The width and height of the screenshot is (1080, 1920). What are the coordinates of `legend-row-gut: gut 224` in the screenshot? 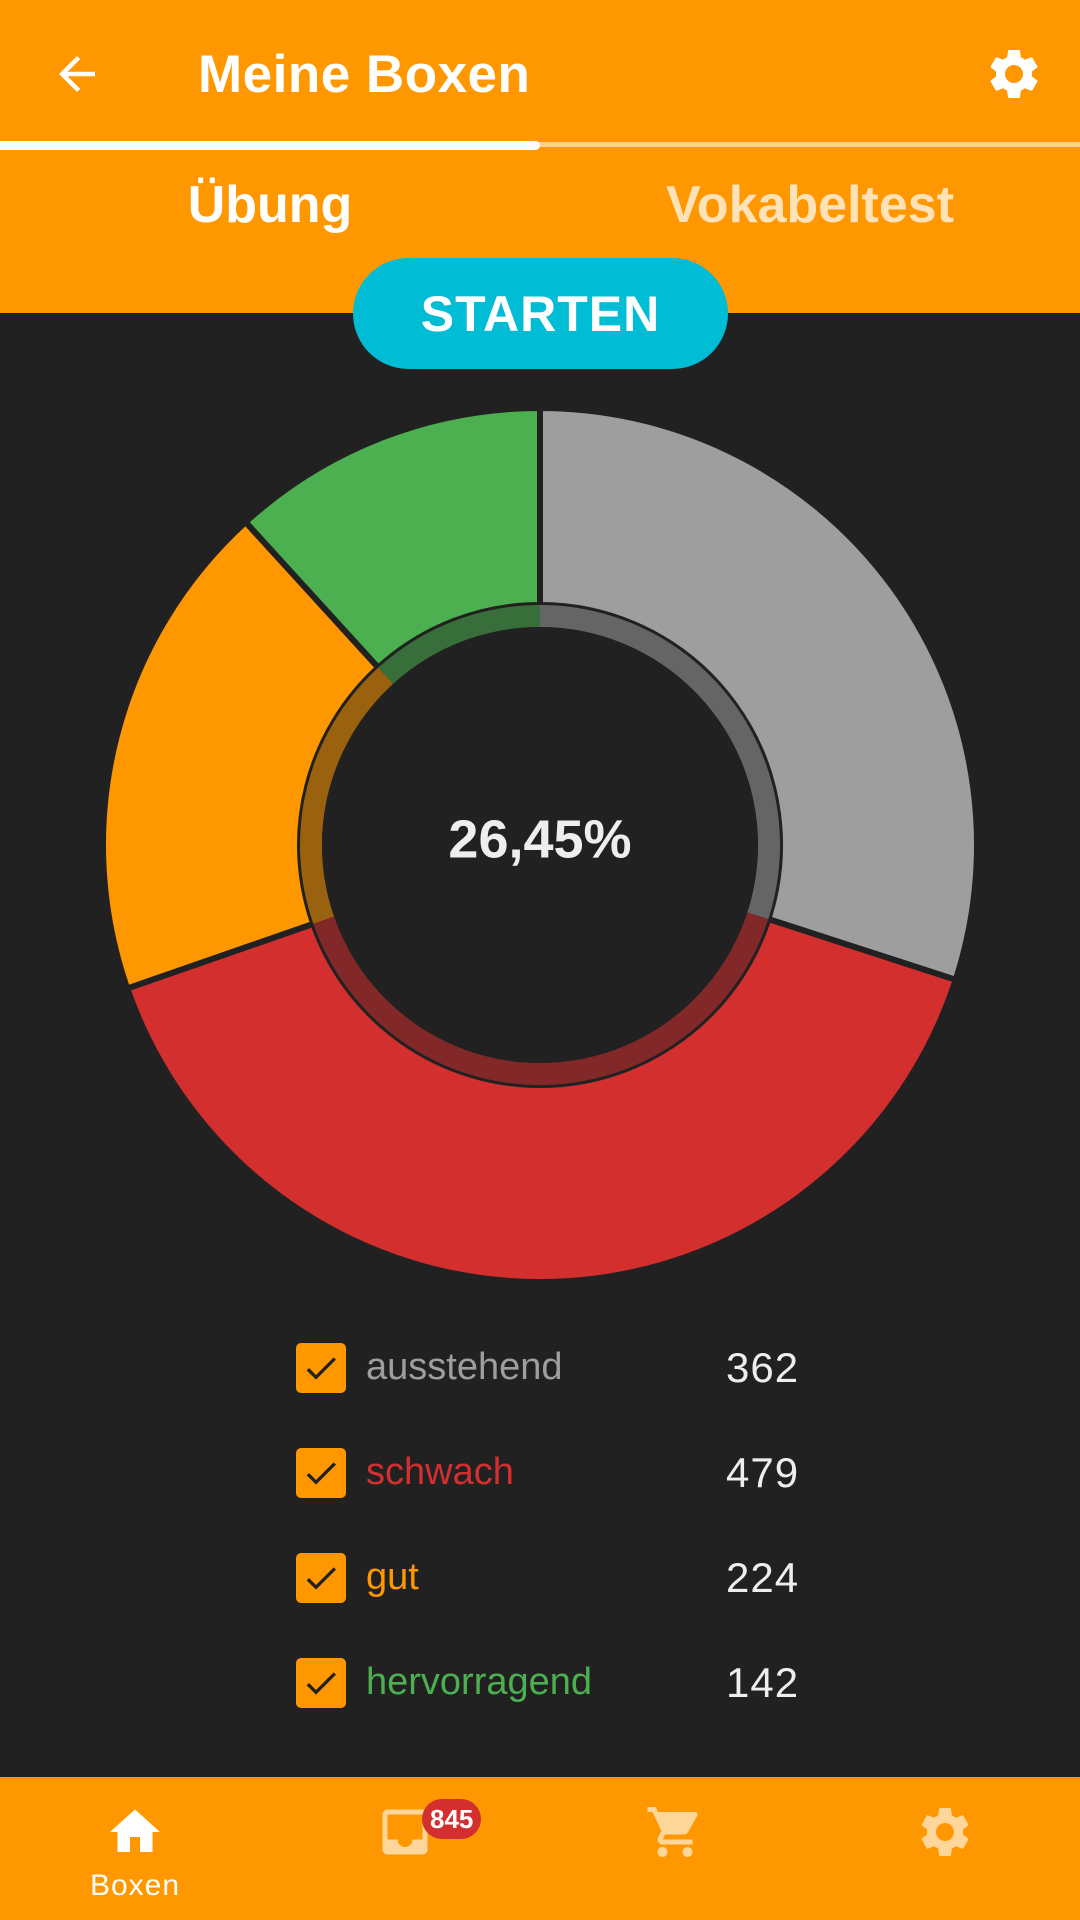 It's located at (576, 1577).